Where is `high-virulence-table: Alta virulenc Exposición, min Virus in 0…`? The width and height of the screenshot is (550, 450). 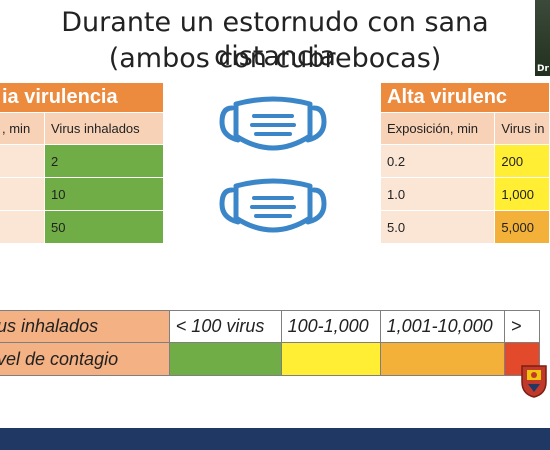
high-virulence-table: Alta virulenc Exposición, min Virus in 0… is located at coordinates (464, 163).